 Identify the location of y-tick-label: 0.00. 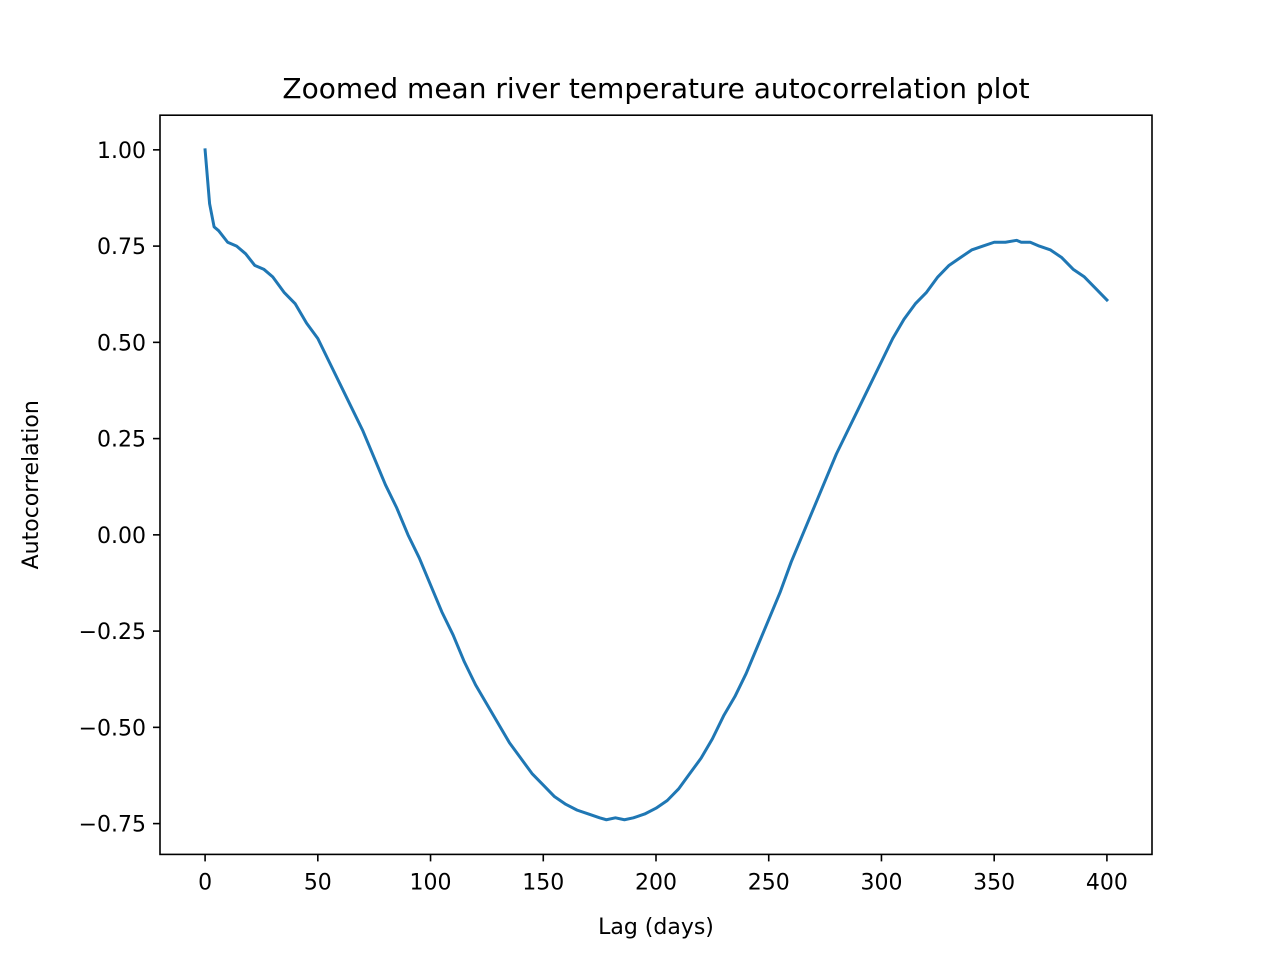
(121, 536).